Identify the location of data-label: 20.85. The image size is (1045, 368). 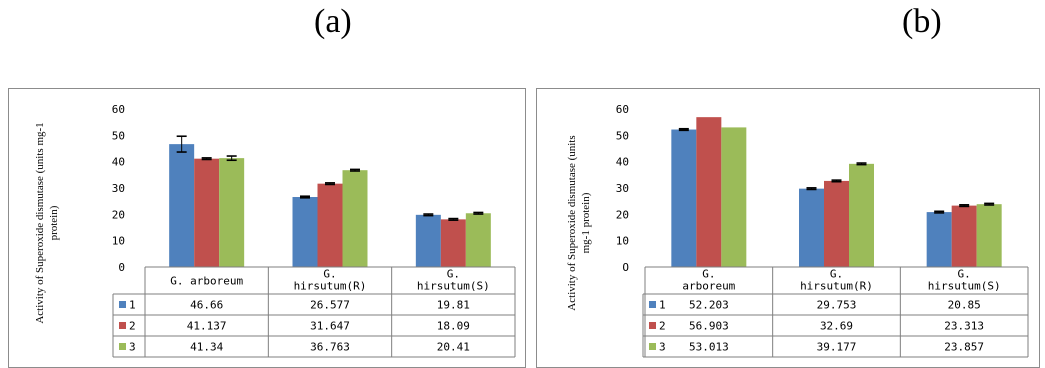
(964, 305).